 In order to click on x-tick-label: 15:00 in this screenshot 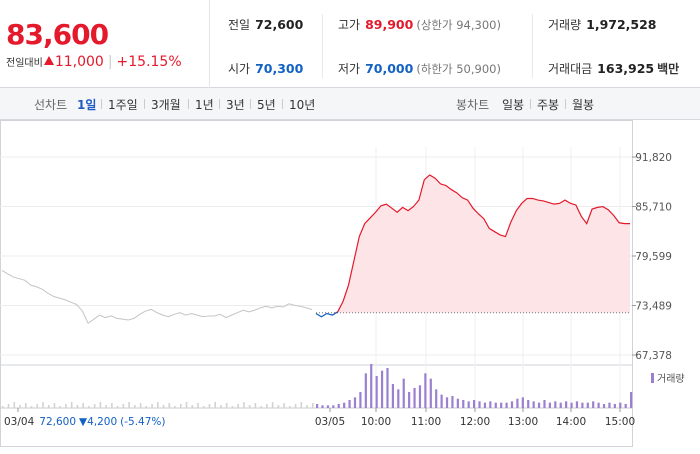, I will do `click(620, 422)`.